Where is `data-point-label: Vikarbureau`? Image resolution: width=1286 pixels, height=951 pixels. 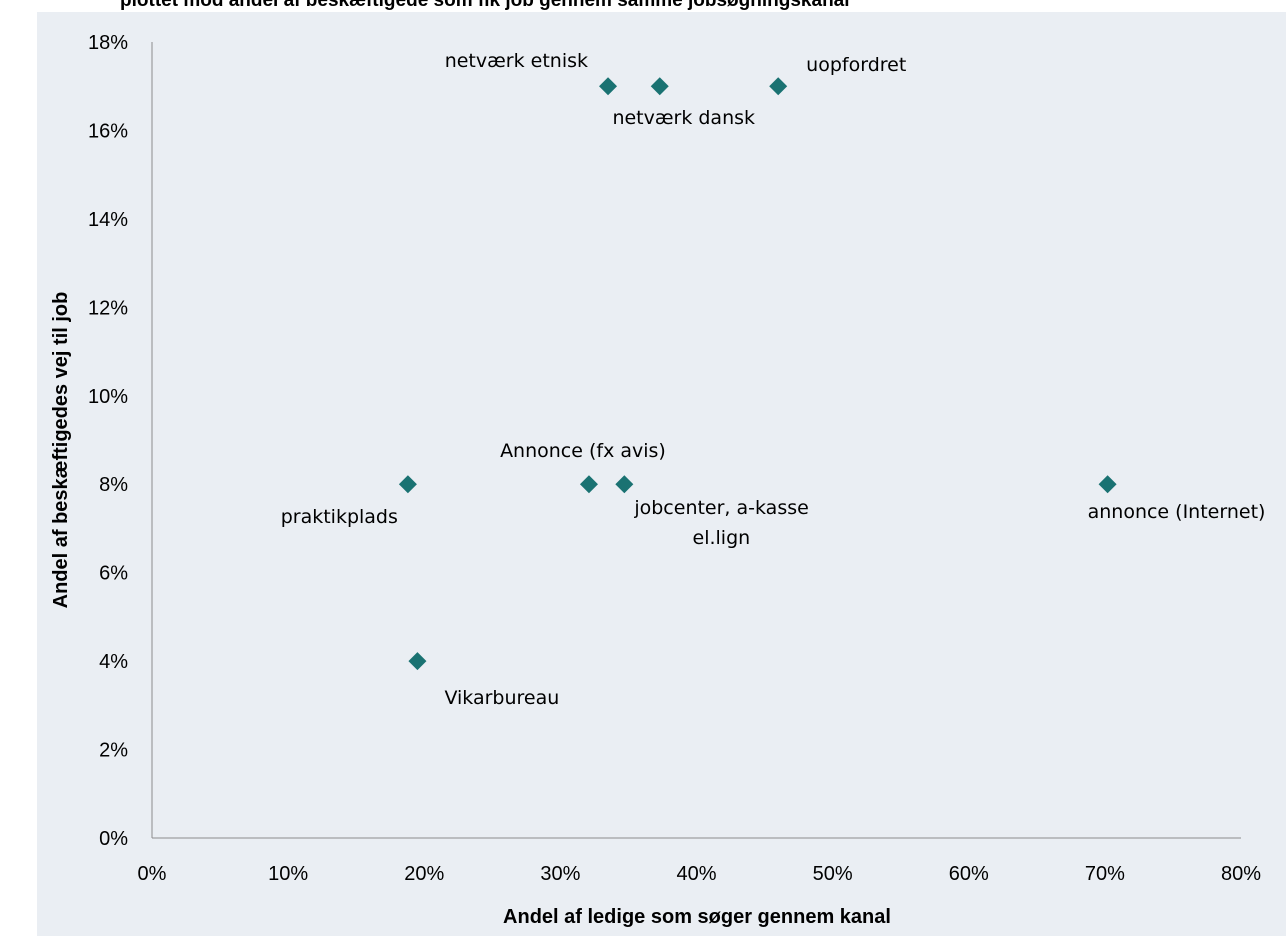 data-point-label: Vikarbureau is located at coordinates (501, 698).